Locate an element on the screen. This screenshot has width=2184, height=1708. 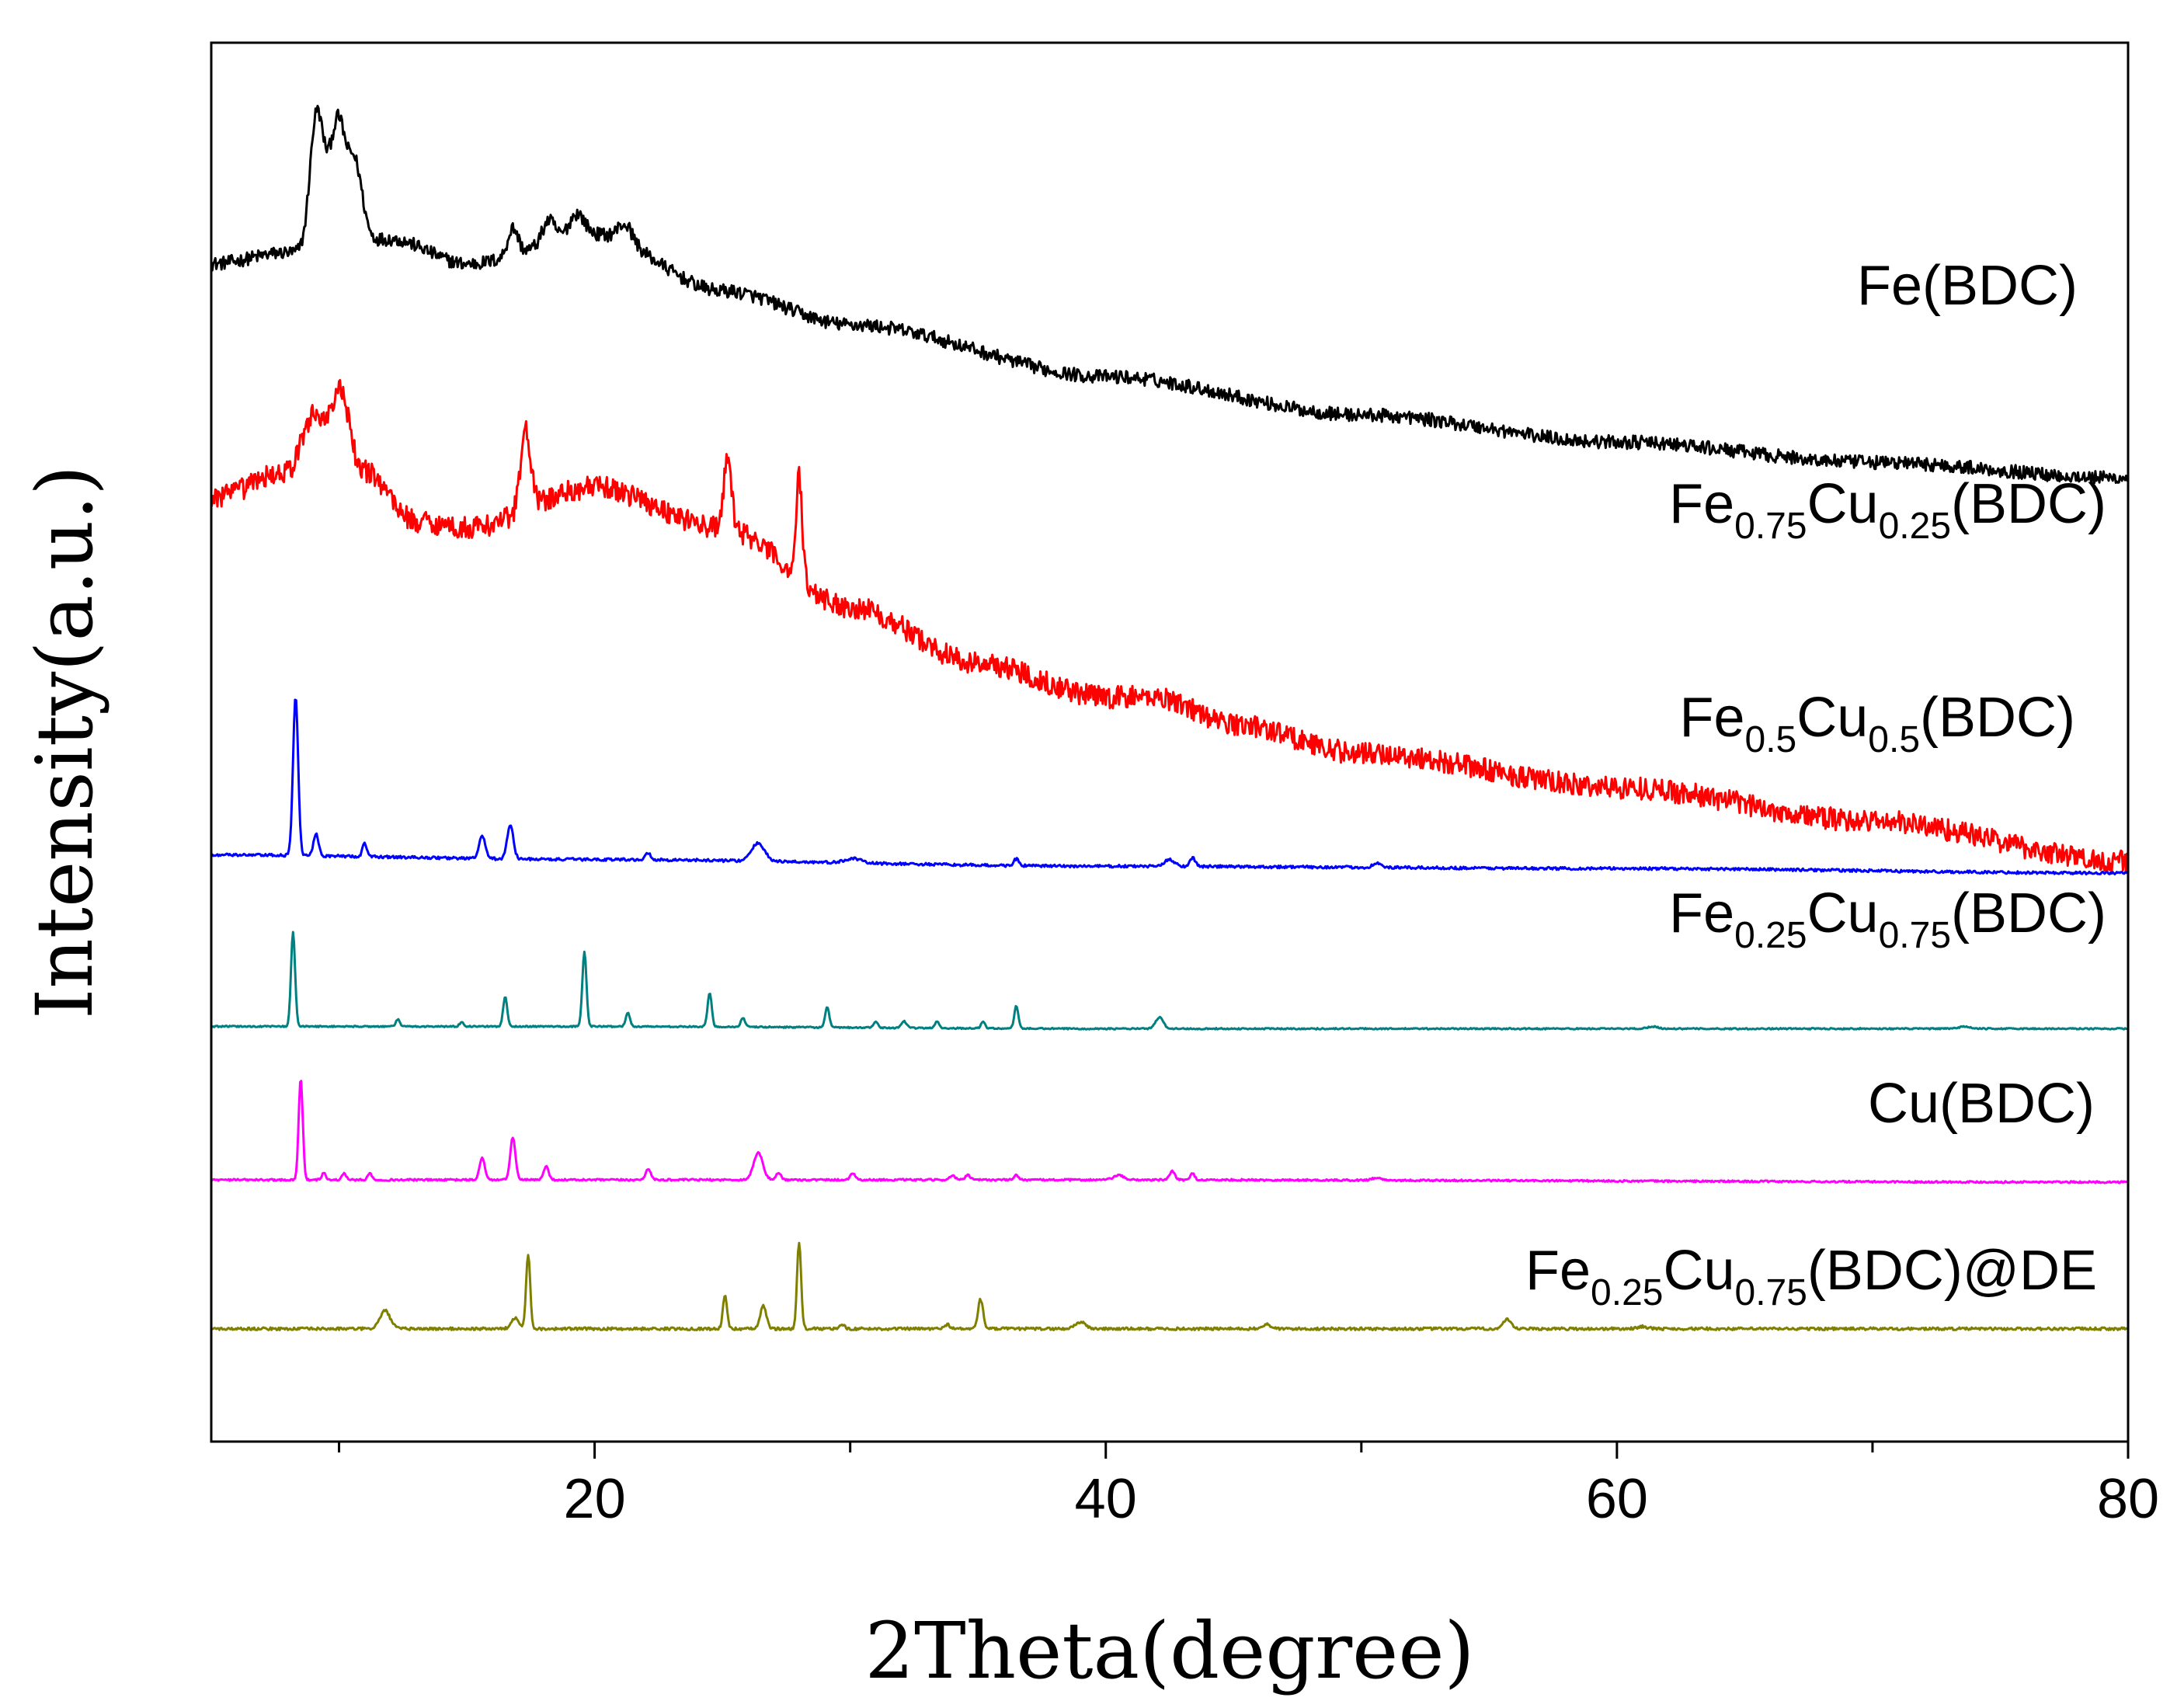
series-label-fe_bdc: Fe(BDC) is located at coordinates (1967, 286).